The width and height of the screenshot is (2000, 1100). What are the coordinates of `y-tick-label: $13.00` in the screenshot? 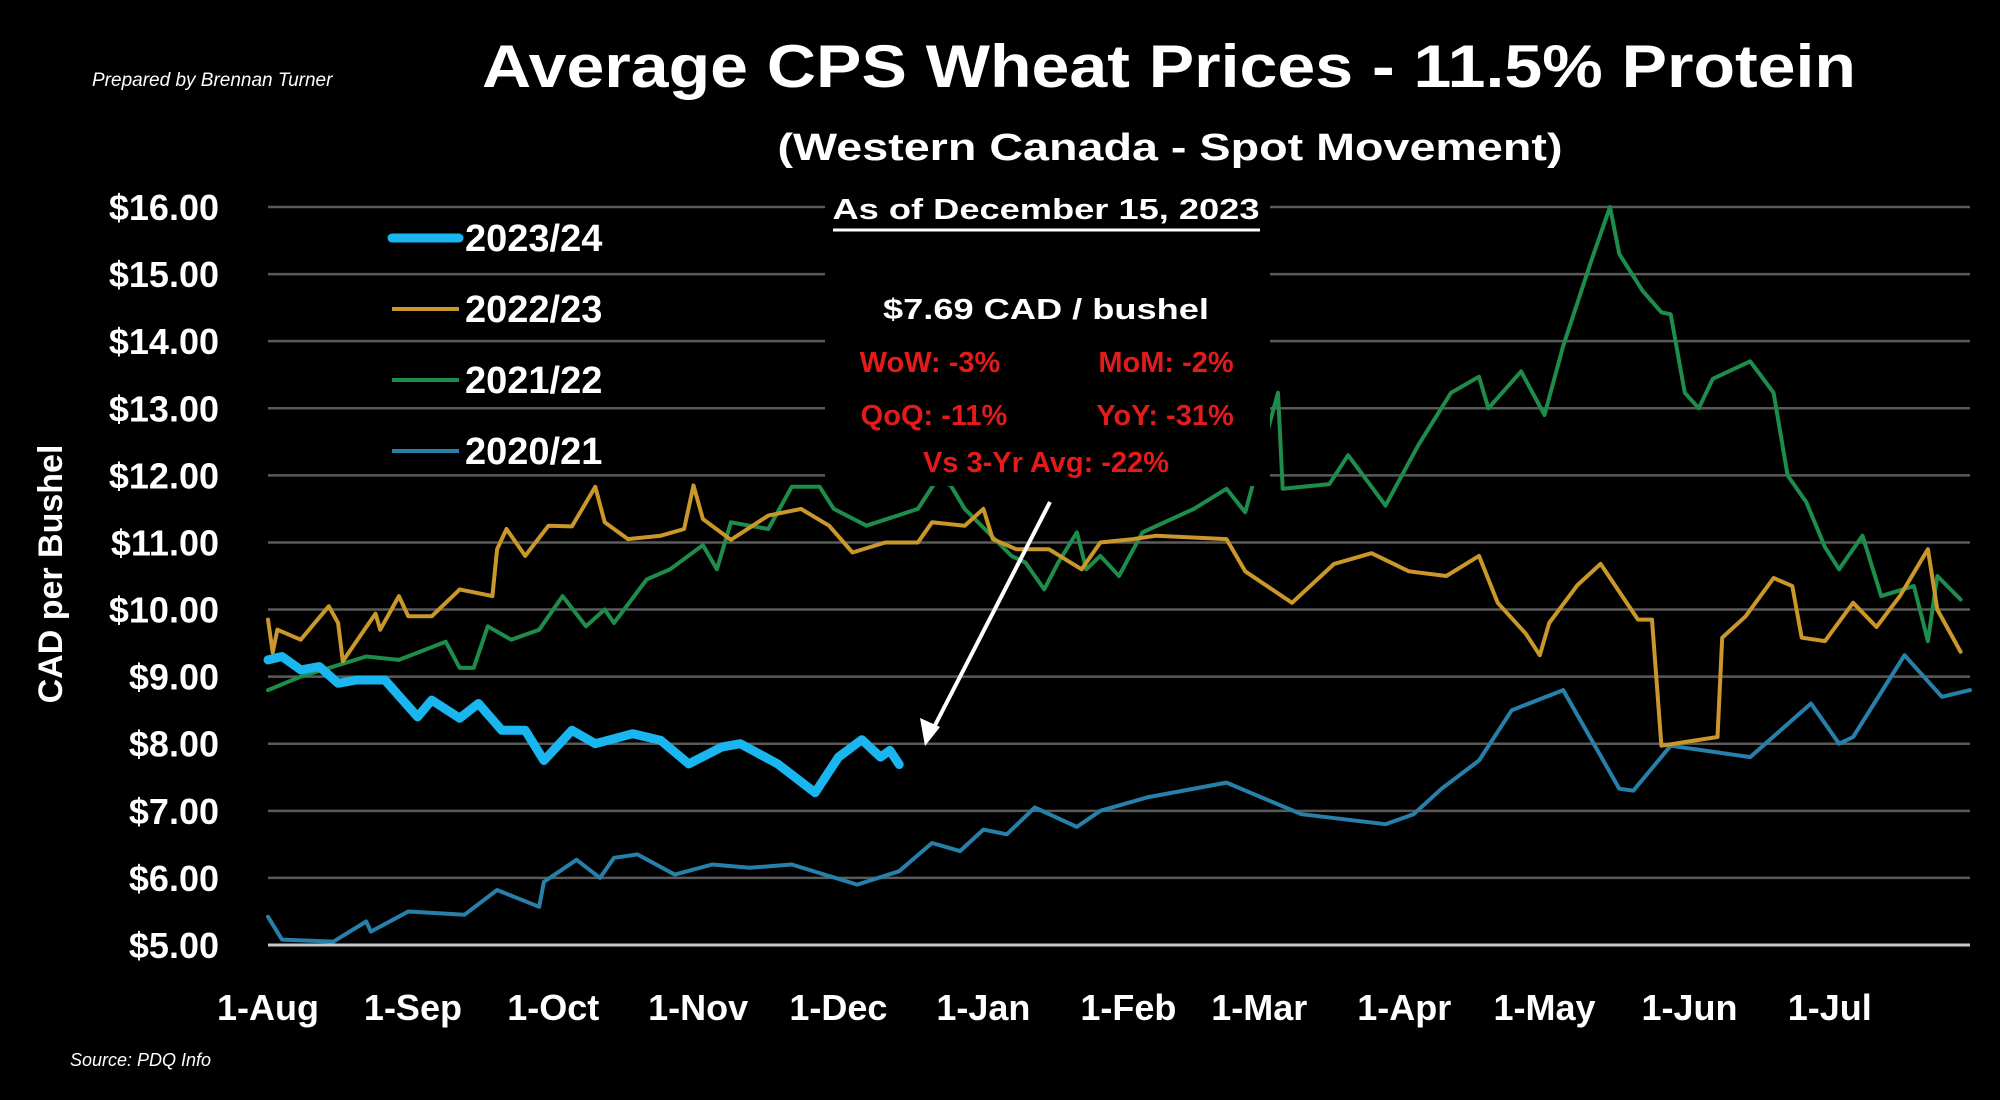 It's located at (164, 408).